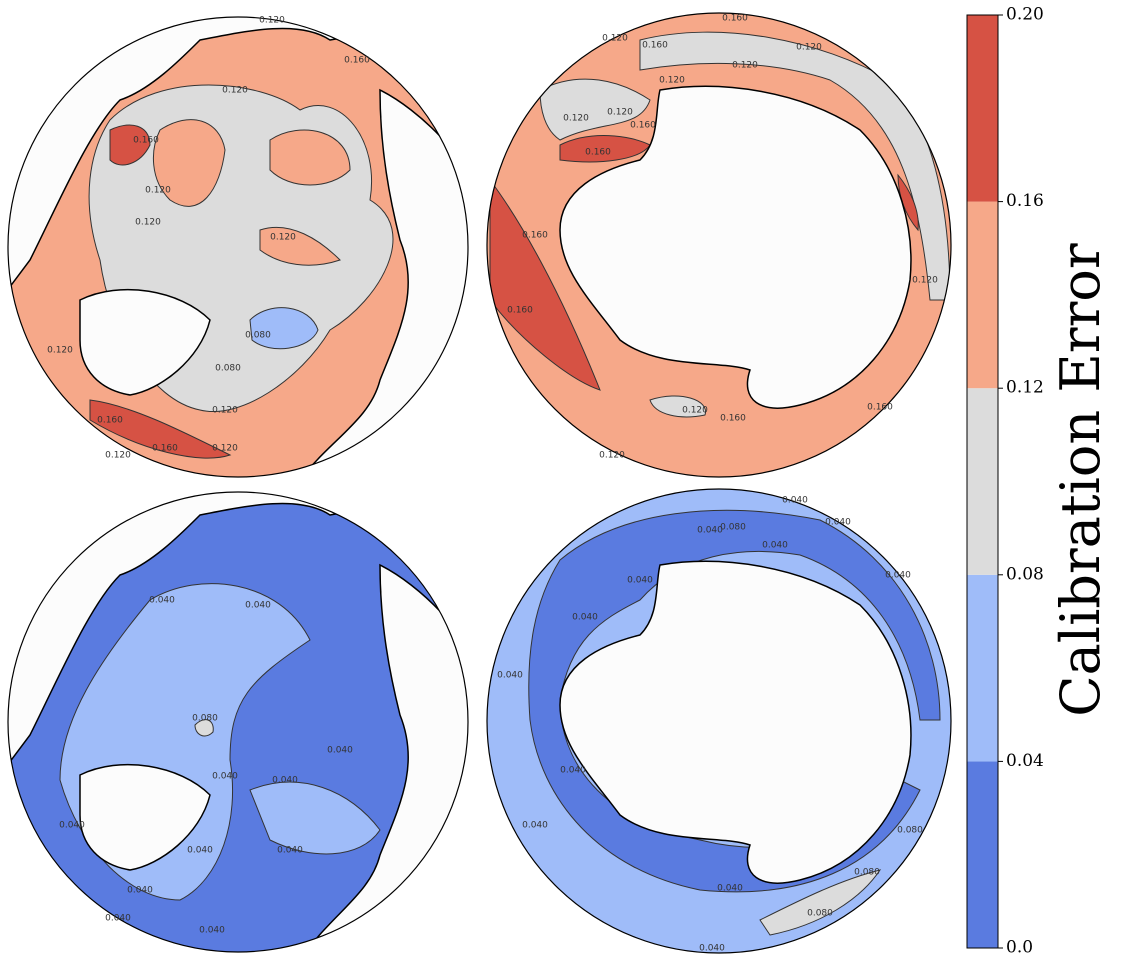  What do you see at coordinates (1025, 15) in the screenshot?
I see `colorbar-tick-label: 0.20` at bounding box center [1025, 15].